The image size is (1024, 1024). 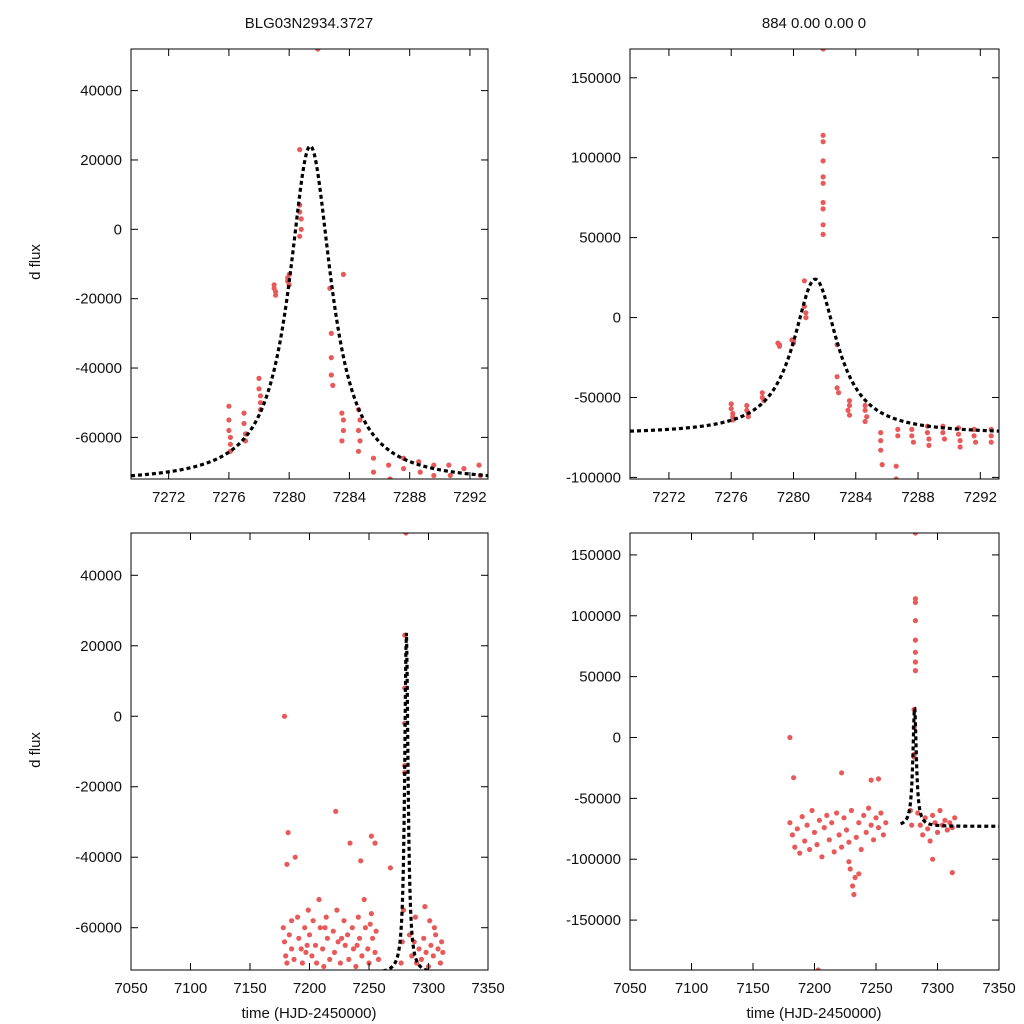 I want to click on x-tick-label: 7300, so click(x=937, y=988).